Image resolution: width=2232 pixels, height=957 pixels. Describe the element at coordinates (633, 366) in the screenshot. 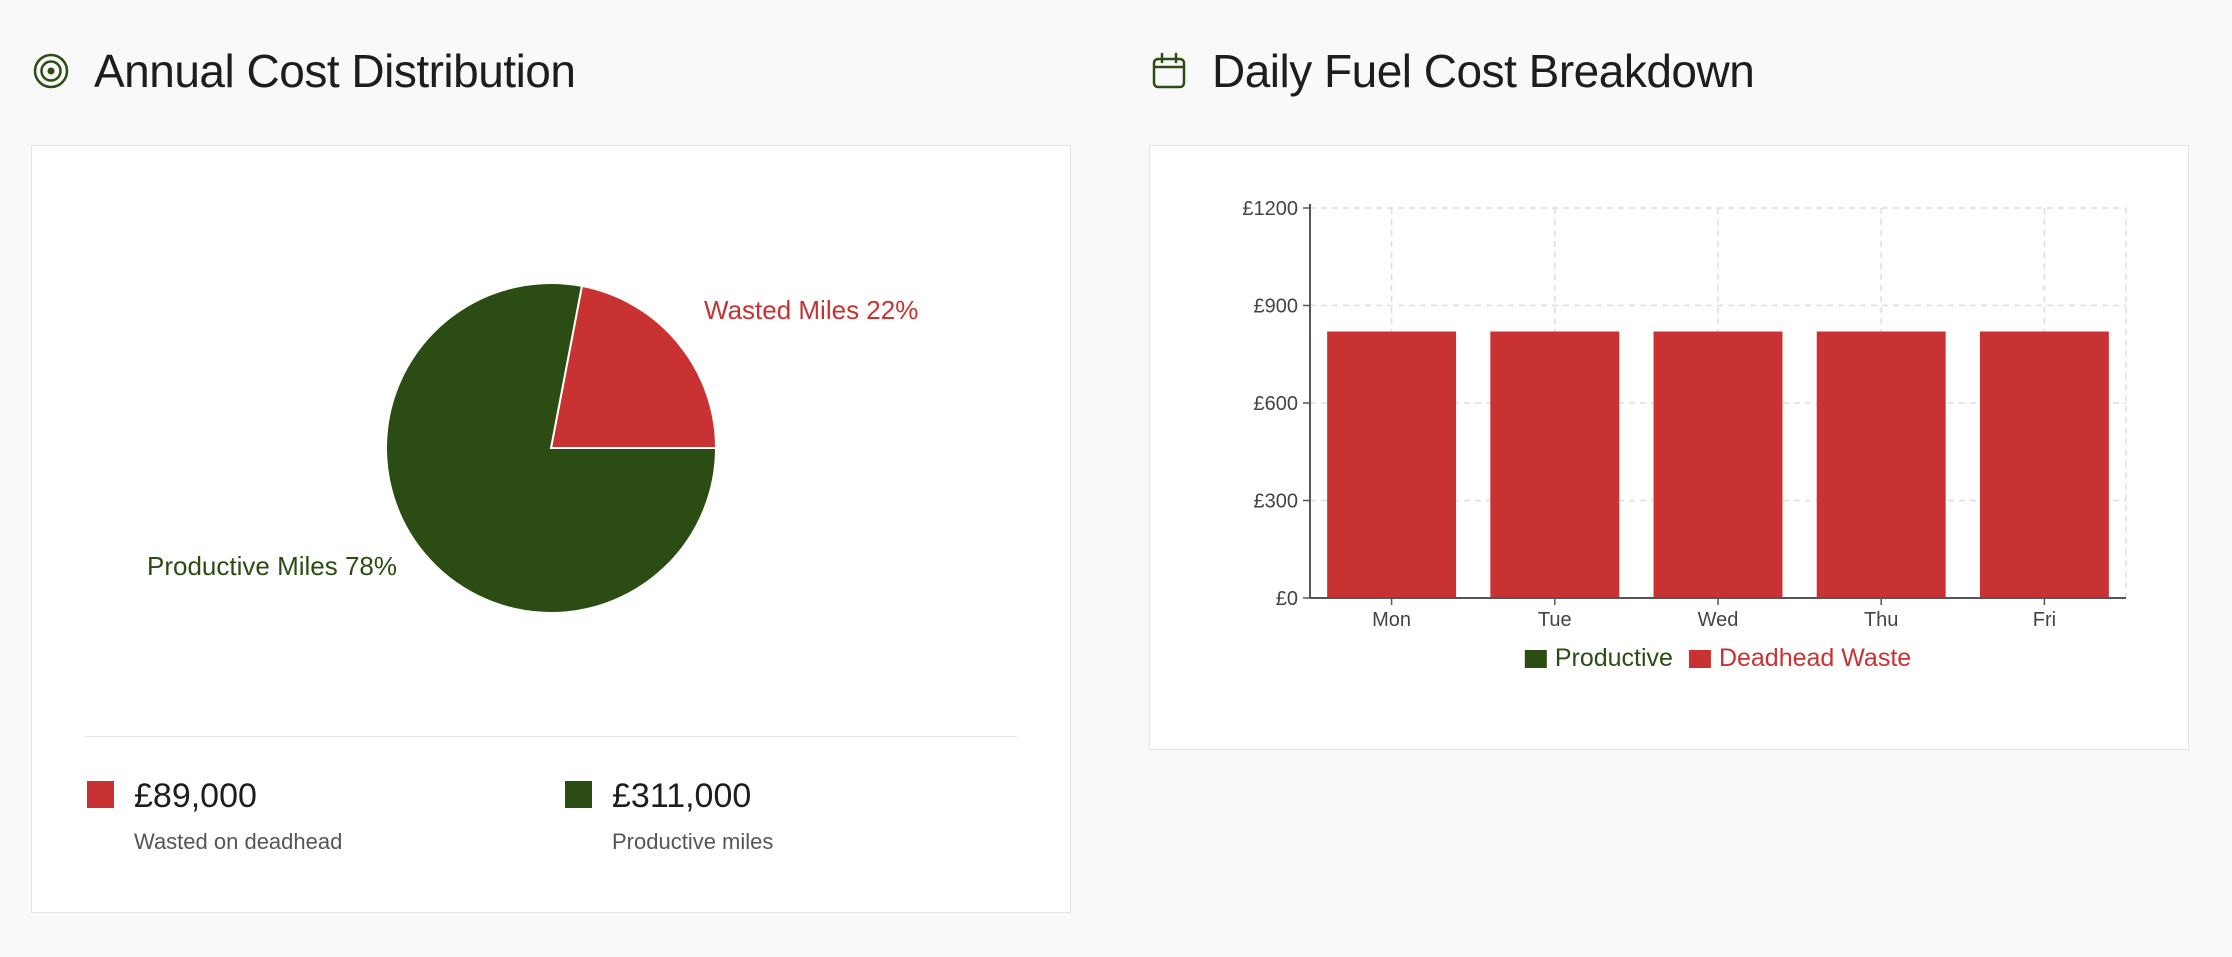

I see `pie-slice-wasted-miles` at that location.